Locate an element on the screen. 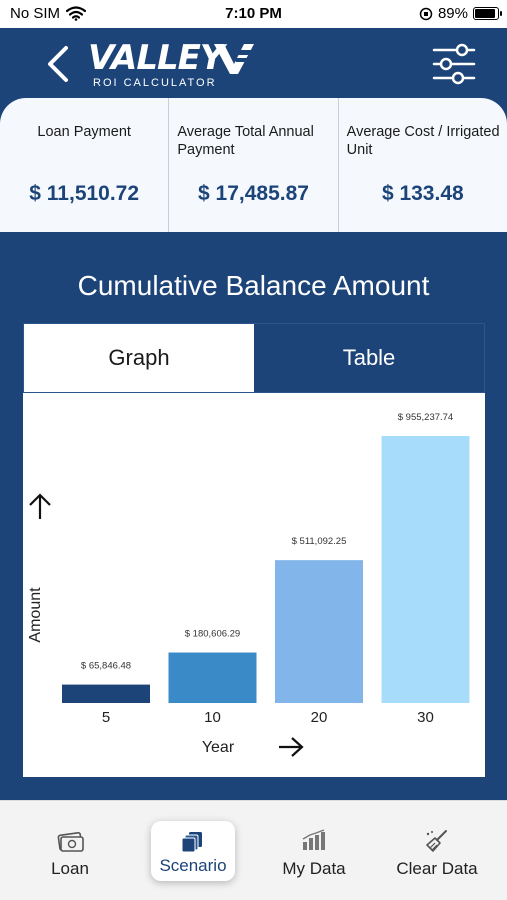 The width and height of the screenshot is (507, 900). broom-icon is located at coordinates (436, 841).